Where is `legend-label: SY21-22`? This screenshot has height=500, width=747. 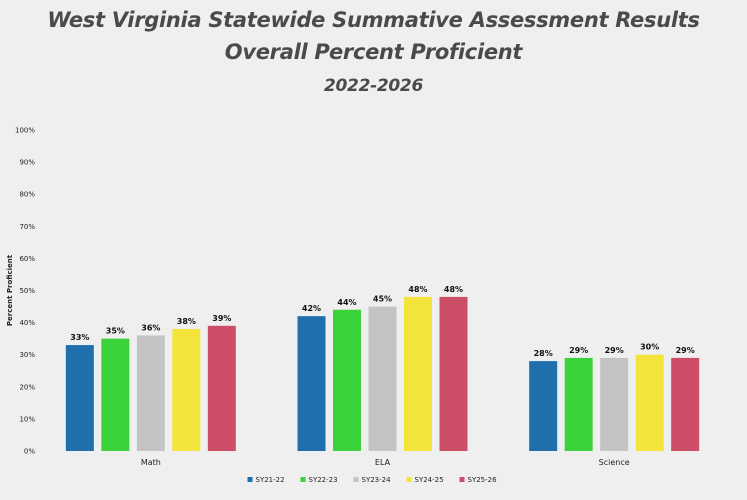
legend-label: SY21-22 is located at coordinates (270, 480).